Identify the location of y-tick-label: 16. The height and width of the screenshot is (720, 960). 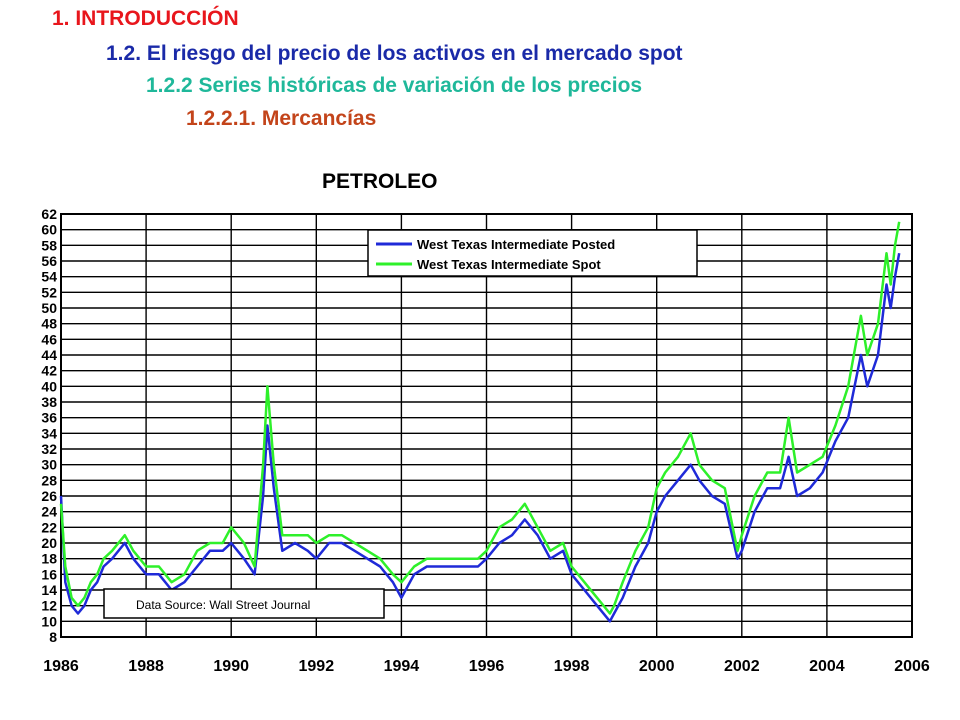
(49, 574).